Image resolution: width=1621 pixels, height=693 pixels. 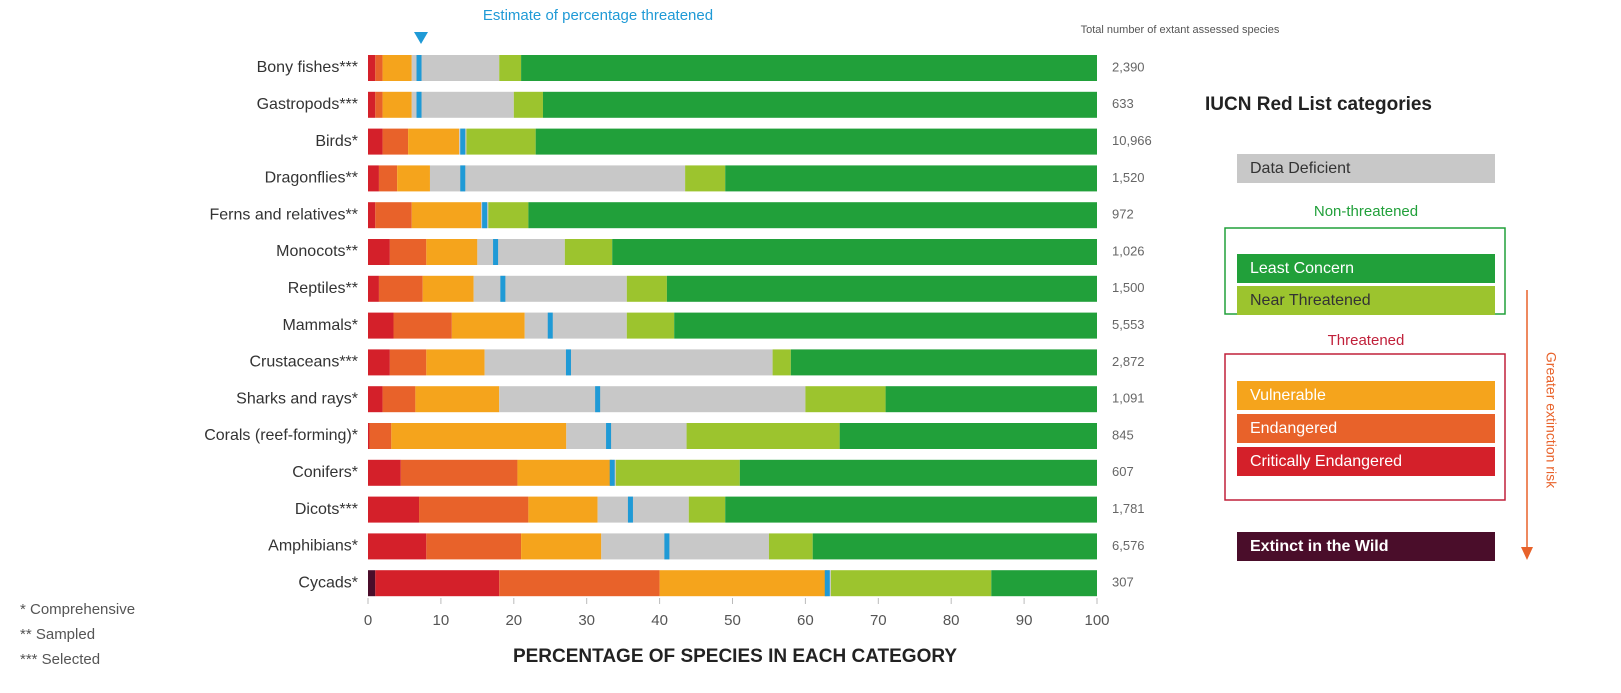 I want to click on legend-title: IUCN Red List categories, so click(x=1318, y=104).